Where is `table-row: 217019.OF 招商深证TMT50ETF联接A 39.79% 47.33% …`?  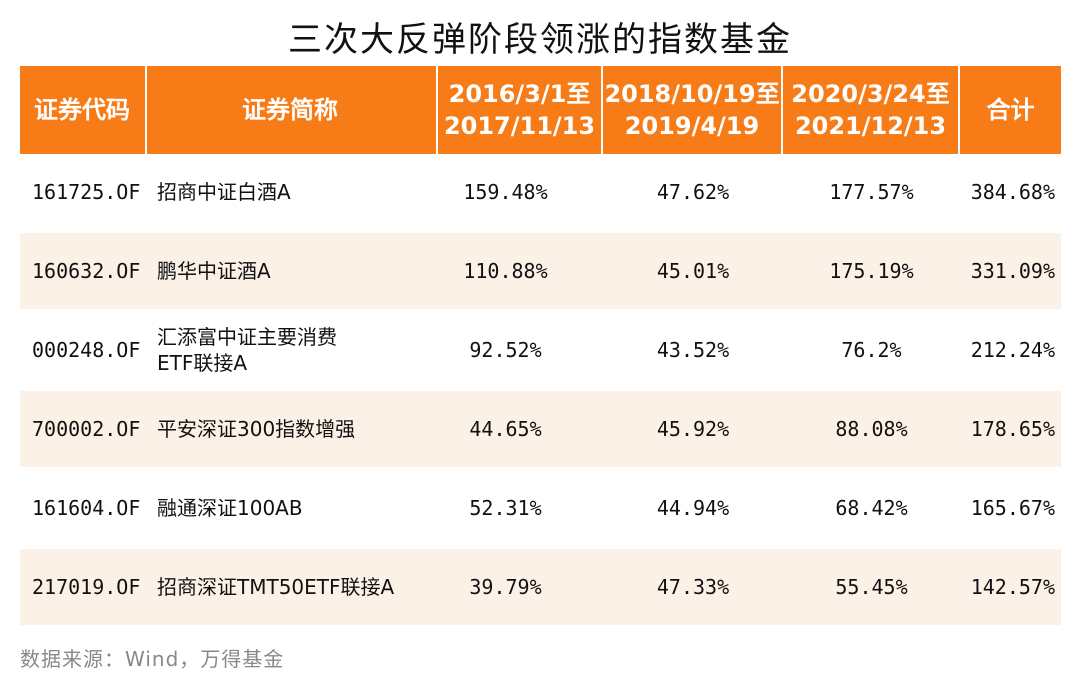 table-row: 217019.OF 招商深证TMT50ETF联接A 39.79% 47.33% … is located at coordinates (540, 588).